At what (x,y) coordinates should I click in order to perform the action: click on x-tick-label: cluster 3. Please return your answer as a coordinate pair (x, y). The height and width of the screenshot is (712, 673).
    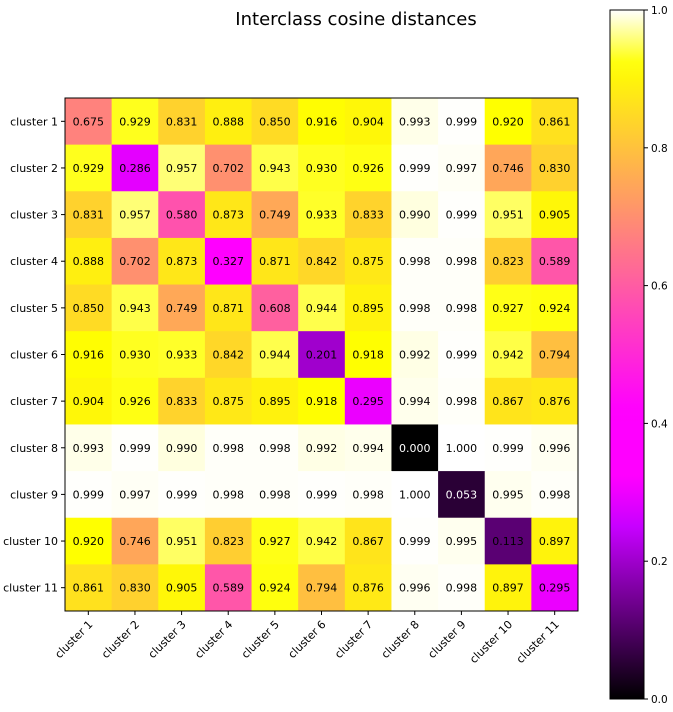
    Looking at the image, I should click on (167, 639).